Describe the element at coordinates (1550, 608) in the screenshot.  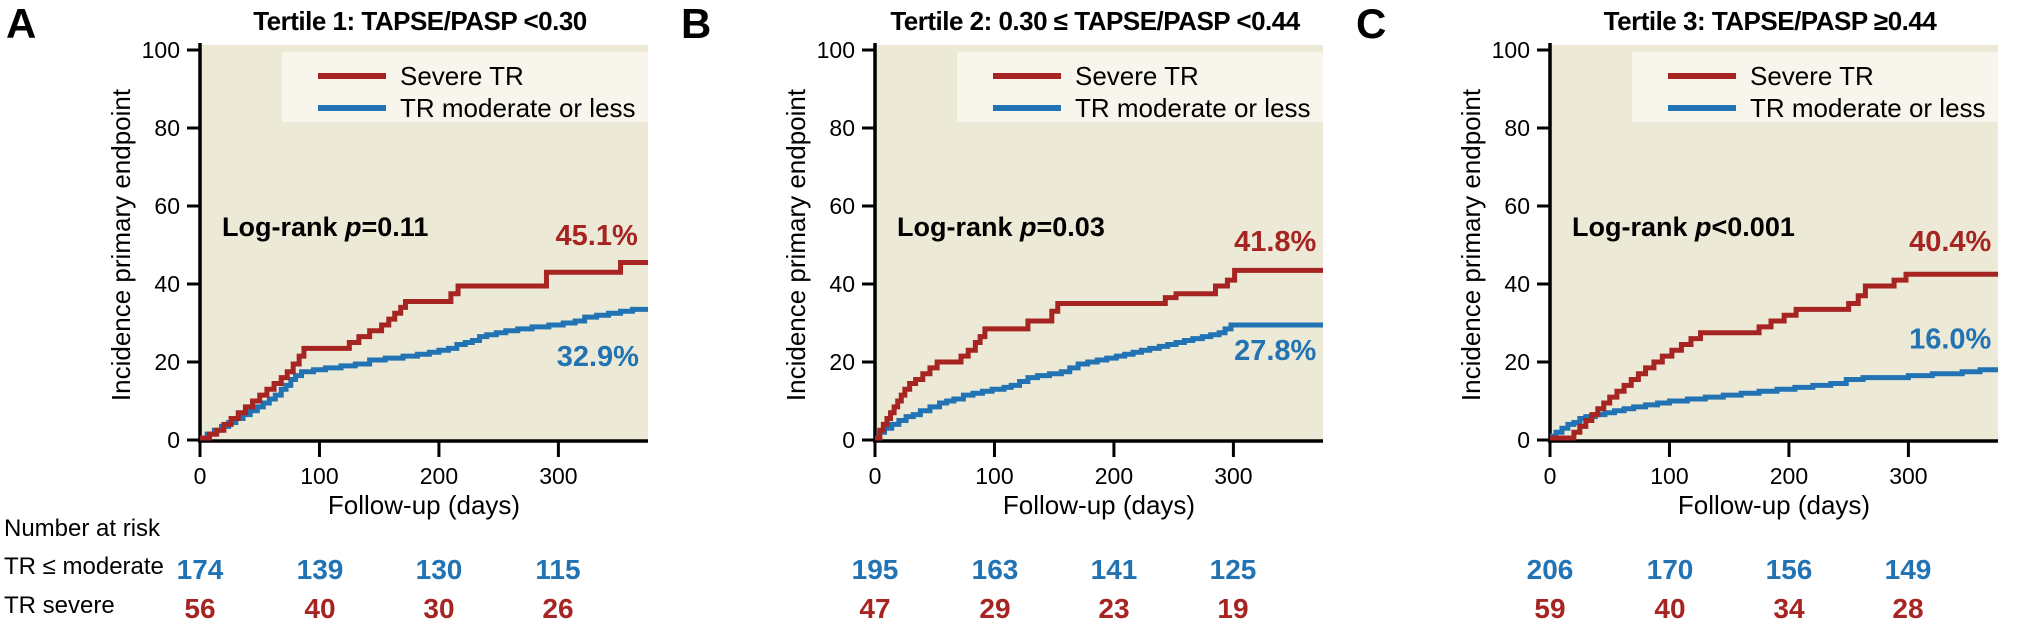
I see `risk-count: 59` at that location.